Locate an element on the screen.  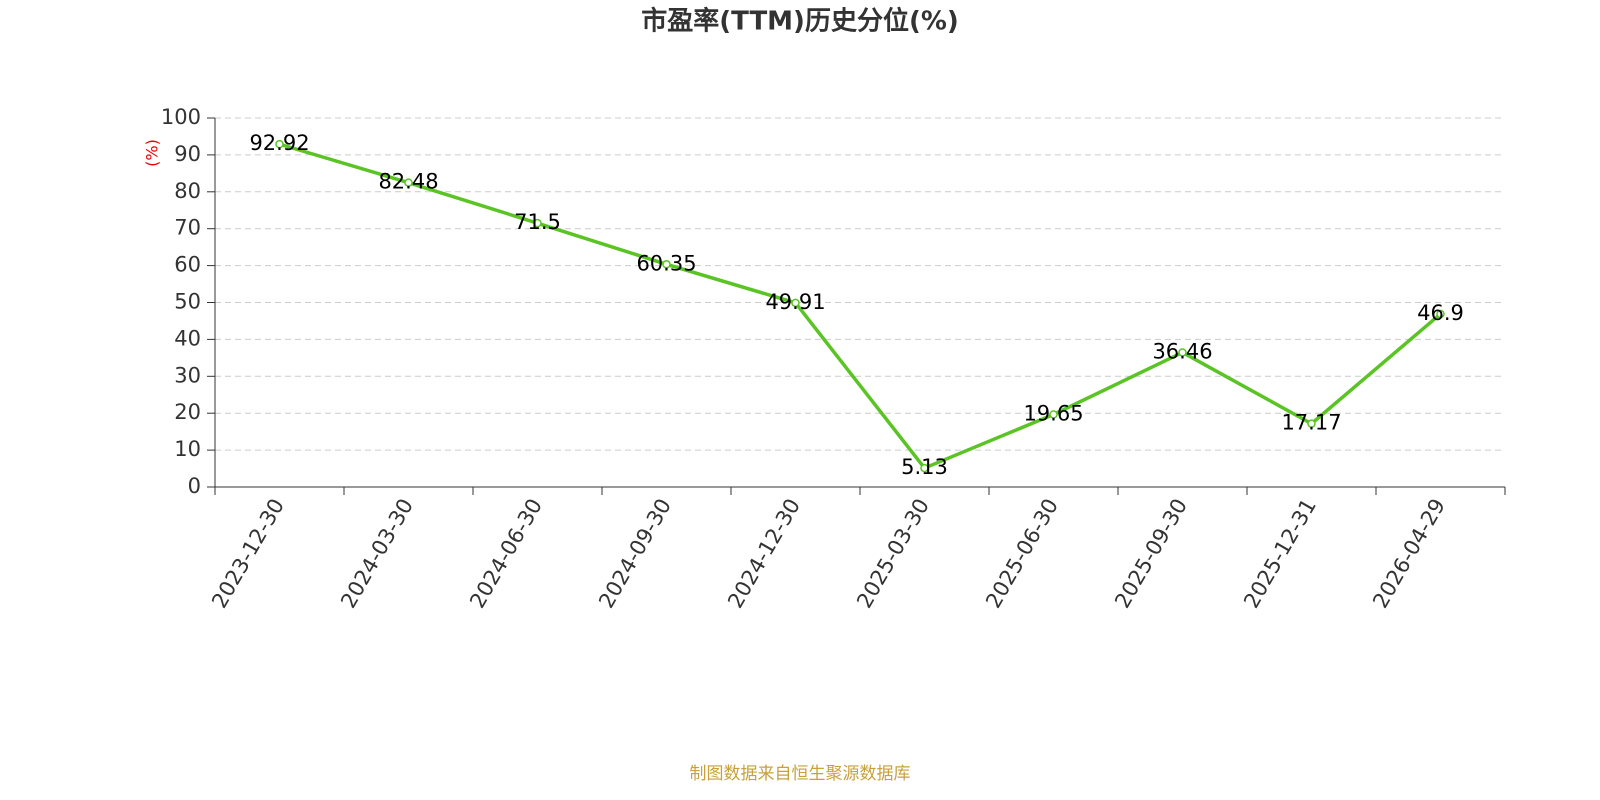
x-tick-label: 2024-03-30 is located at coordinates (377, 554).